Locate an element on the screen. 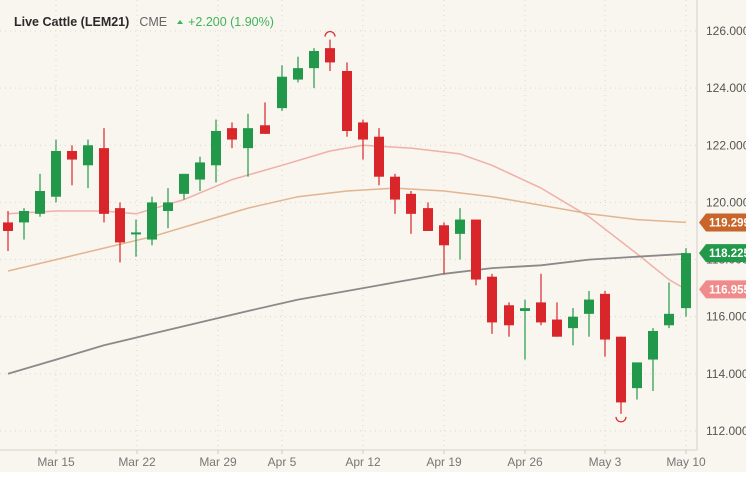 The image size is (750, 500). x-axis-label: May 3 is located at coordinates (605, 462).